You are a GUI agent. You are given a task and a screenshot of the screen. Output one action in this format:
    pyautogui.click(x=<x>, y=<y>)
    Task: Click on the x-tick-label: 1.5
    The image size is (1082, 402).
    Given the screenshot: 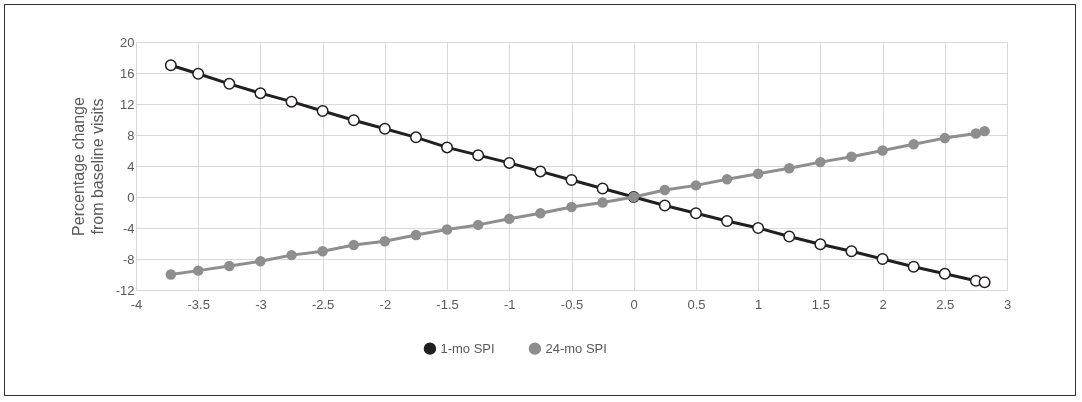 What is the action you would take?
    pyautogui.click(x=820, y=304)
    